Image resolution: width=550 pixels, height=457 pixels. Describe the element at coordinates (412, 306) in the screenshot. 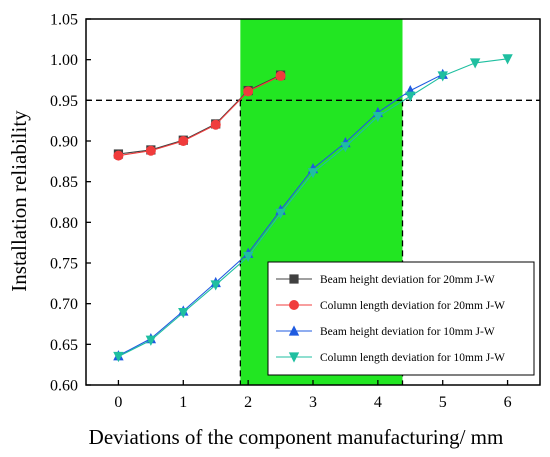

I see `legend-label: Column length deviation for 20mm J-W` at that location.